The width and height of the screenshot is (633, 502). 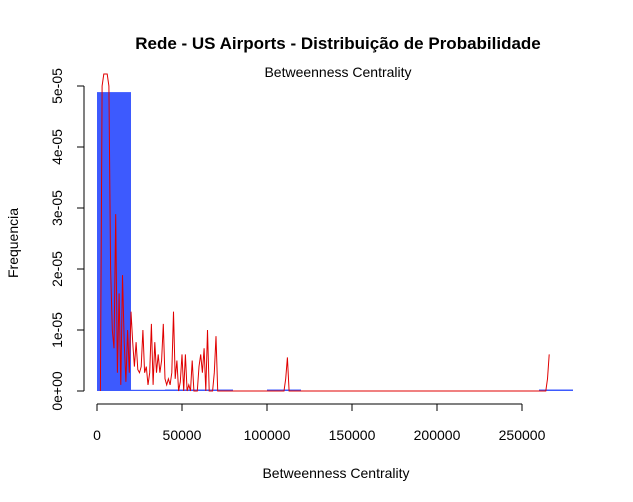 I want to click on y-tick-label: 3e-05, so click(x=57, y=208).